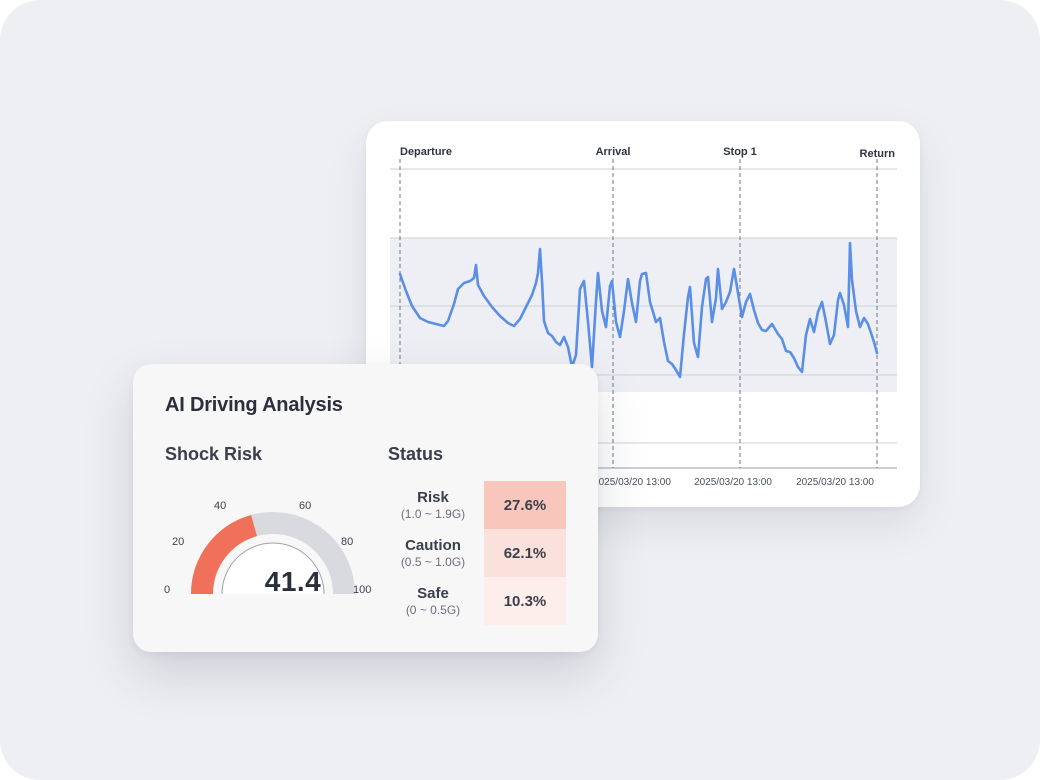 Image resolution: width=1040 pixels, height=780 pixels. I want to click on shock-risk-value: 41.4, so click(293, 581).